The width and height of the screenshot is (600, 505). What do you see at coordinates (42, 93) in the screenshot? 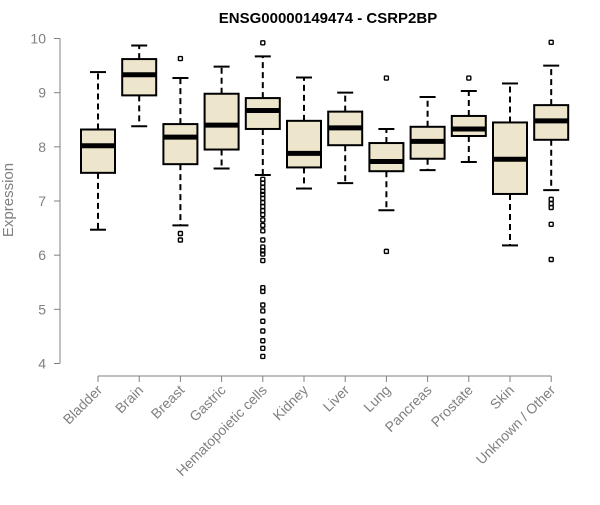
I see `y-tick-label: 9` at bounding box center [42, 93].